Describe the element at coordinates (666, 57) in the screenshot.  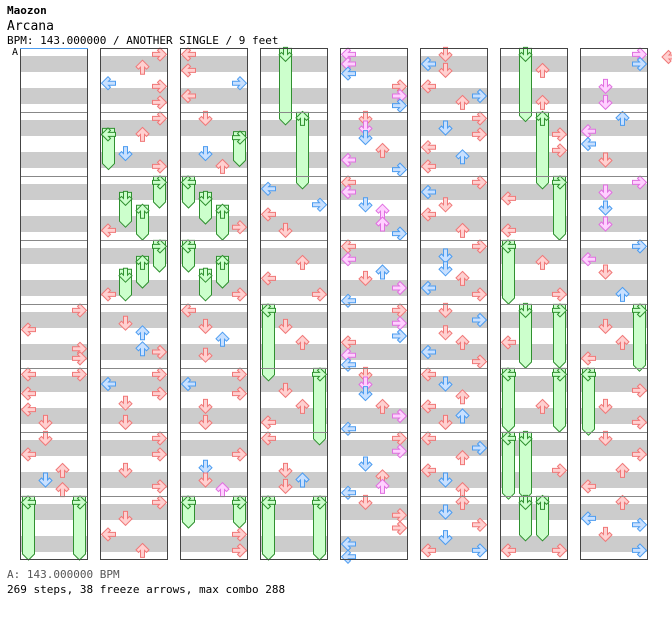
I see `overflow-arrow` at that location.